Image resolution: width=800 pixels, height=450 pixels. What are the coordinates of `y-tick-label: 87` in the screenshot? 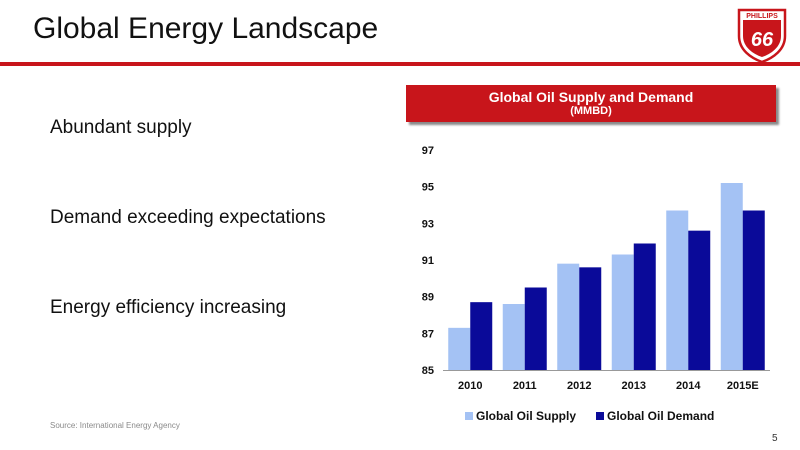 It's located at (428, 334).